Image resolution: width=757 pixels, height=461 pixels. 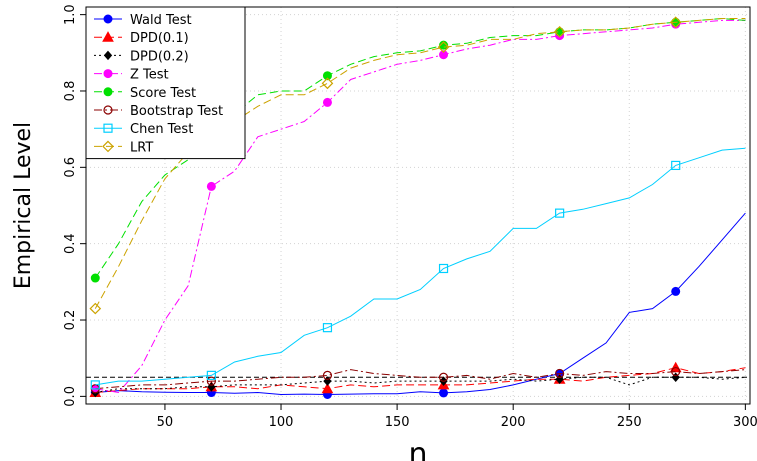 What do you see at coordinates (70, 320) in the screenshot?
I see `y-tick-label: 0.2` at bounding box center [70, 320].